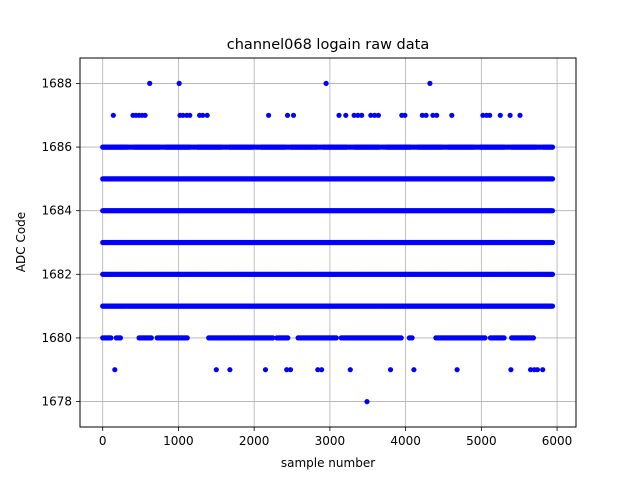 The height and width of the screenshot is (480, 640). I want to click on x-tick-label: 4000, so click(405, 441).